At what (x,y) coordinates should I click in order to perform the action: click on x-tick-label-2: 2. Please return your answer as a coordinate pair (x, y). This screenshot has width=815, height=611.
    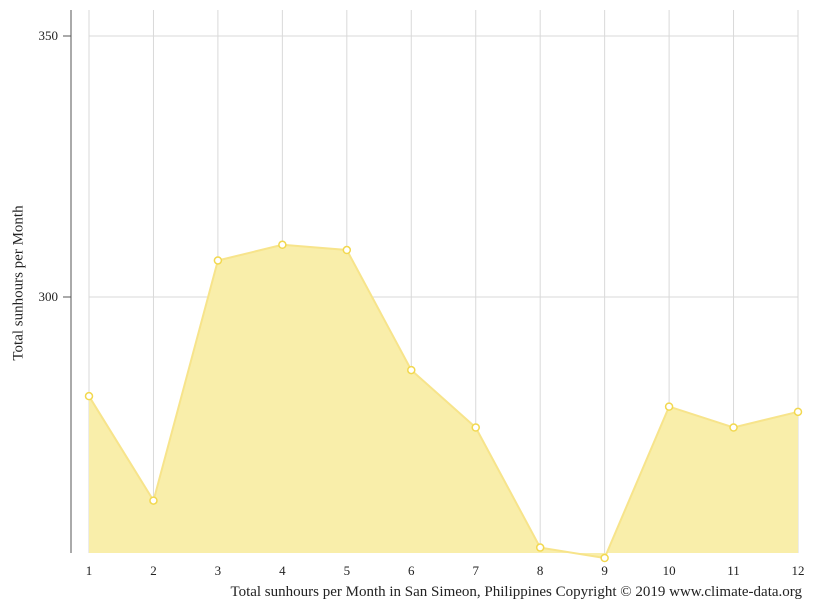
    Looking at the image, I should click on (153, 570).